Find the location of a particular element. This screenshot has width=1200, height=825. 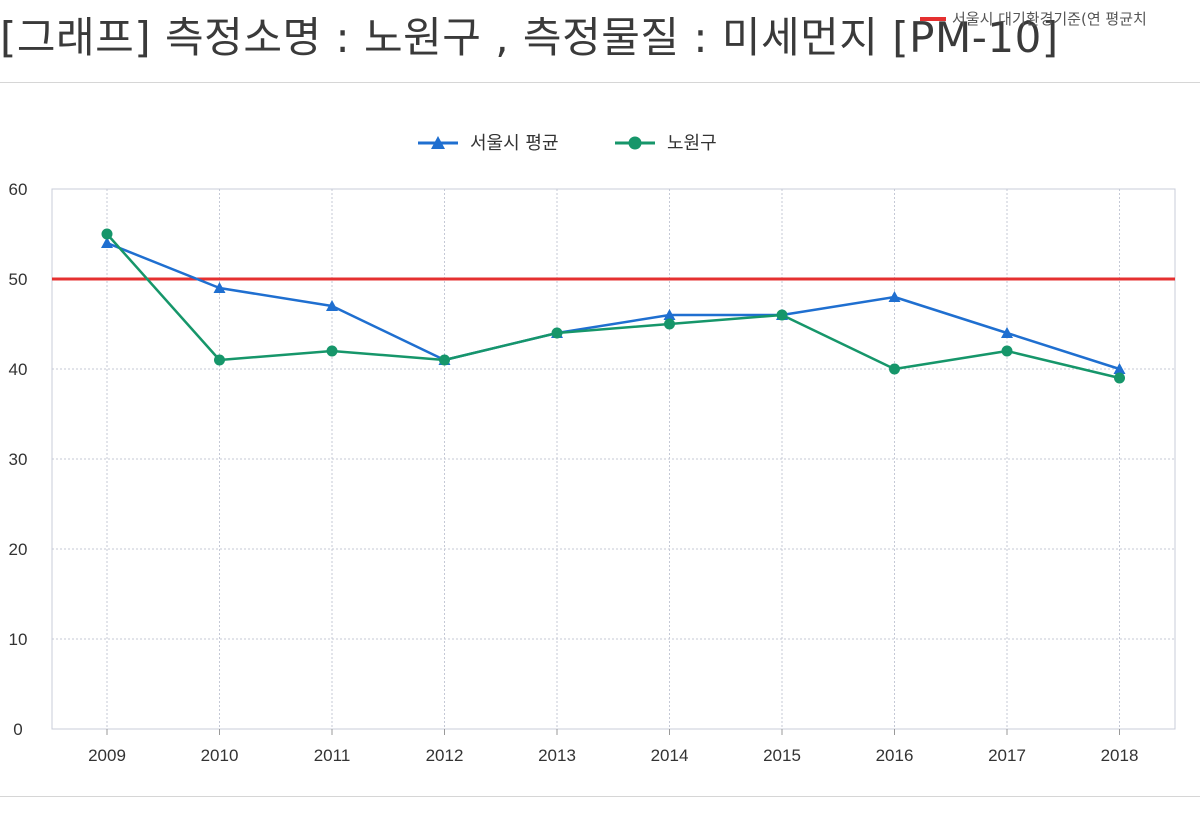

x-tick-label: 2010 is located at coordinates (220, 755).